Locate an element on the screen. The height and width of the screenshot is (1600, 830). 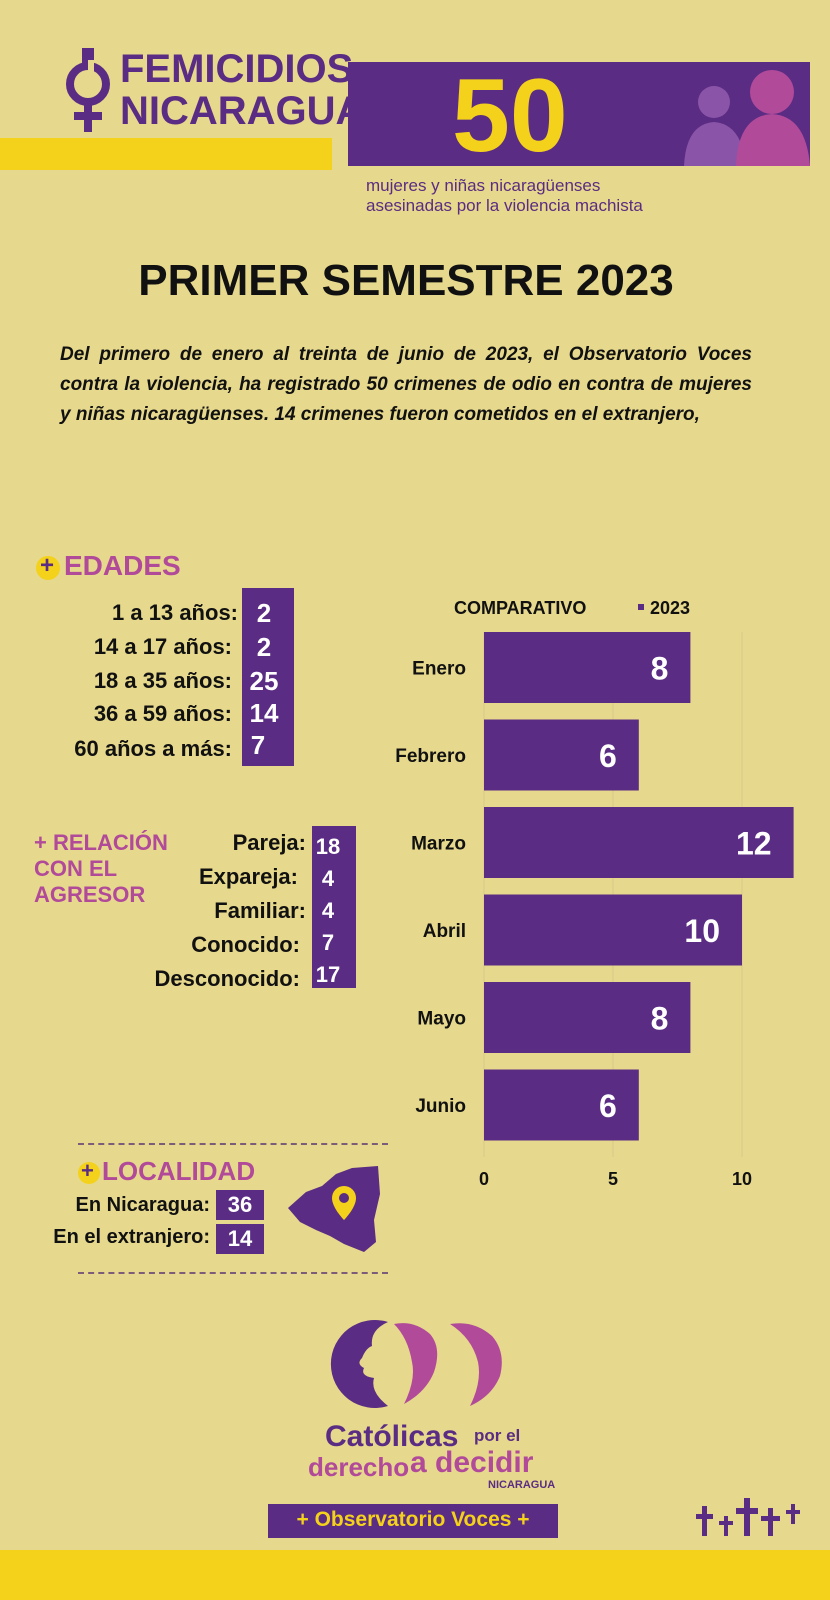
relacion-heading-line3: AGRESOR is located at coordinates (90, 894).